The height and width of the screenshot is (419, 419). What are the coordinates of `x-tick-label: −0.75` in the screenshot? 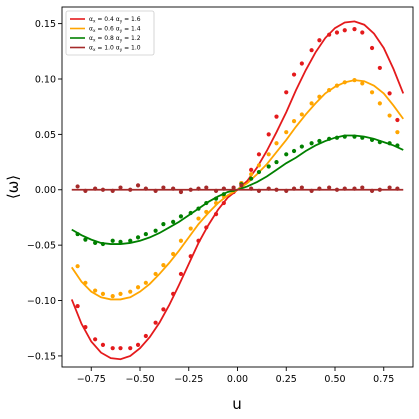 It's located at (91, 379).